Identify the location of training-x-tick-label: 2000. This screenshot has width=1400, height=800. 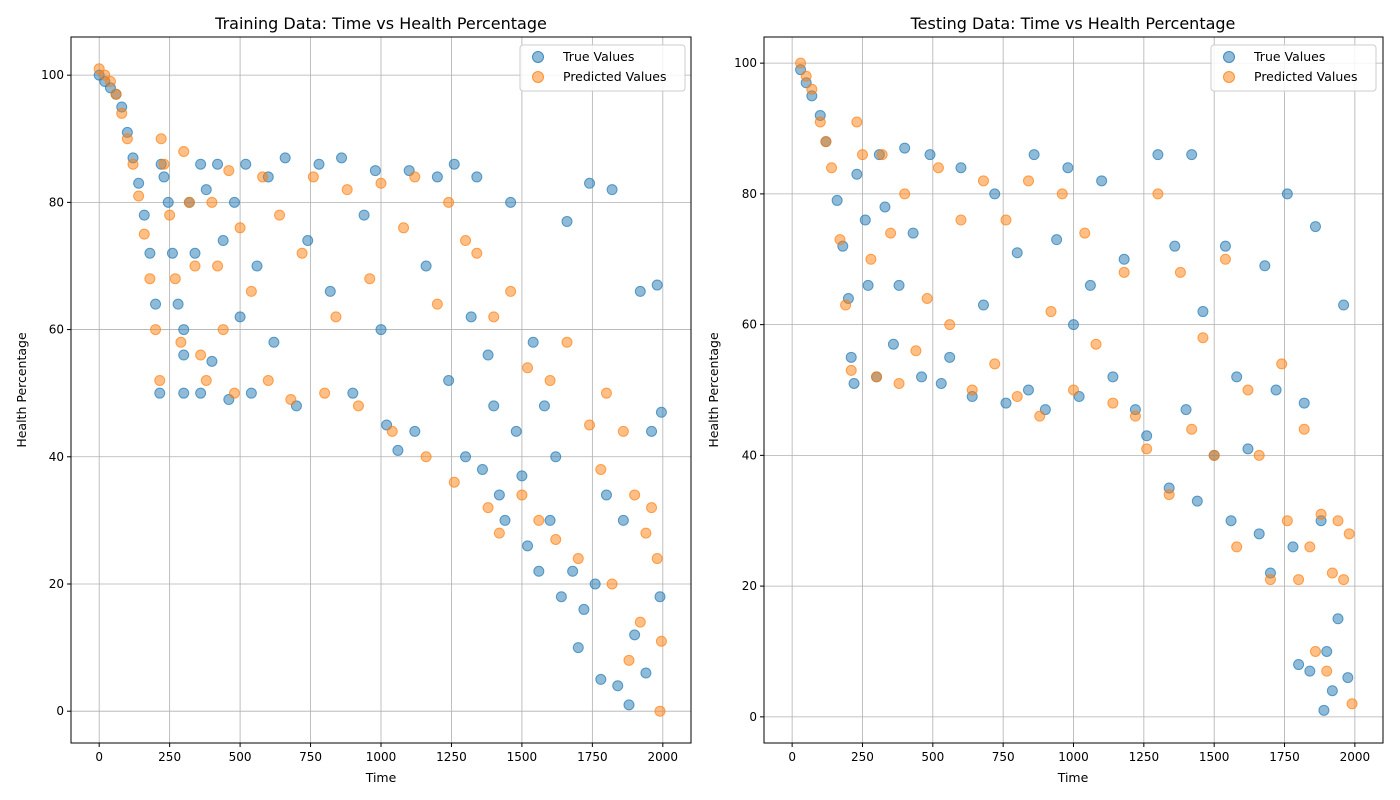
(663, 757).